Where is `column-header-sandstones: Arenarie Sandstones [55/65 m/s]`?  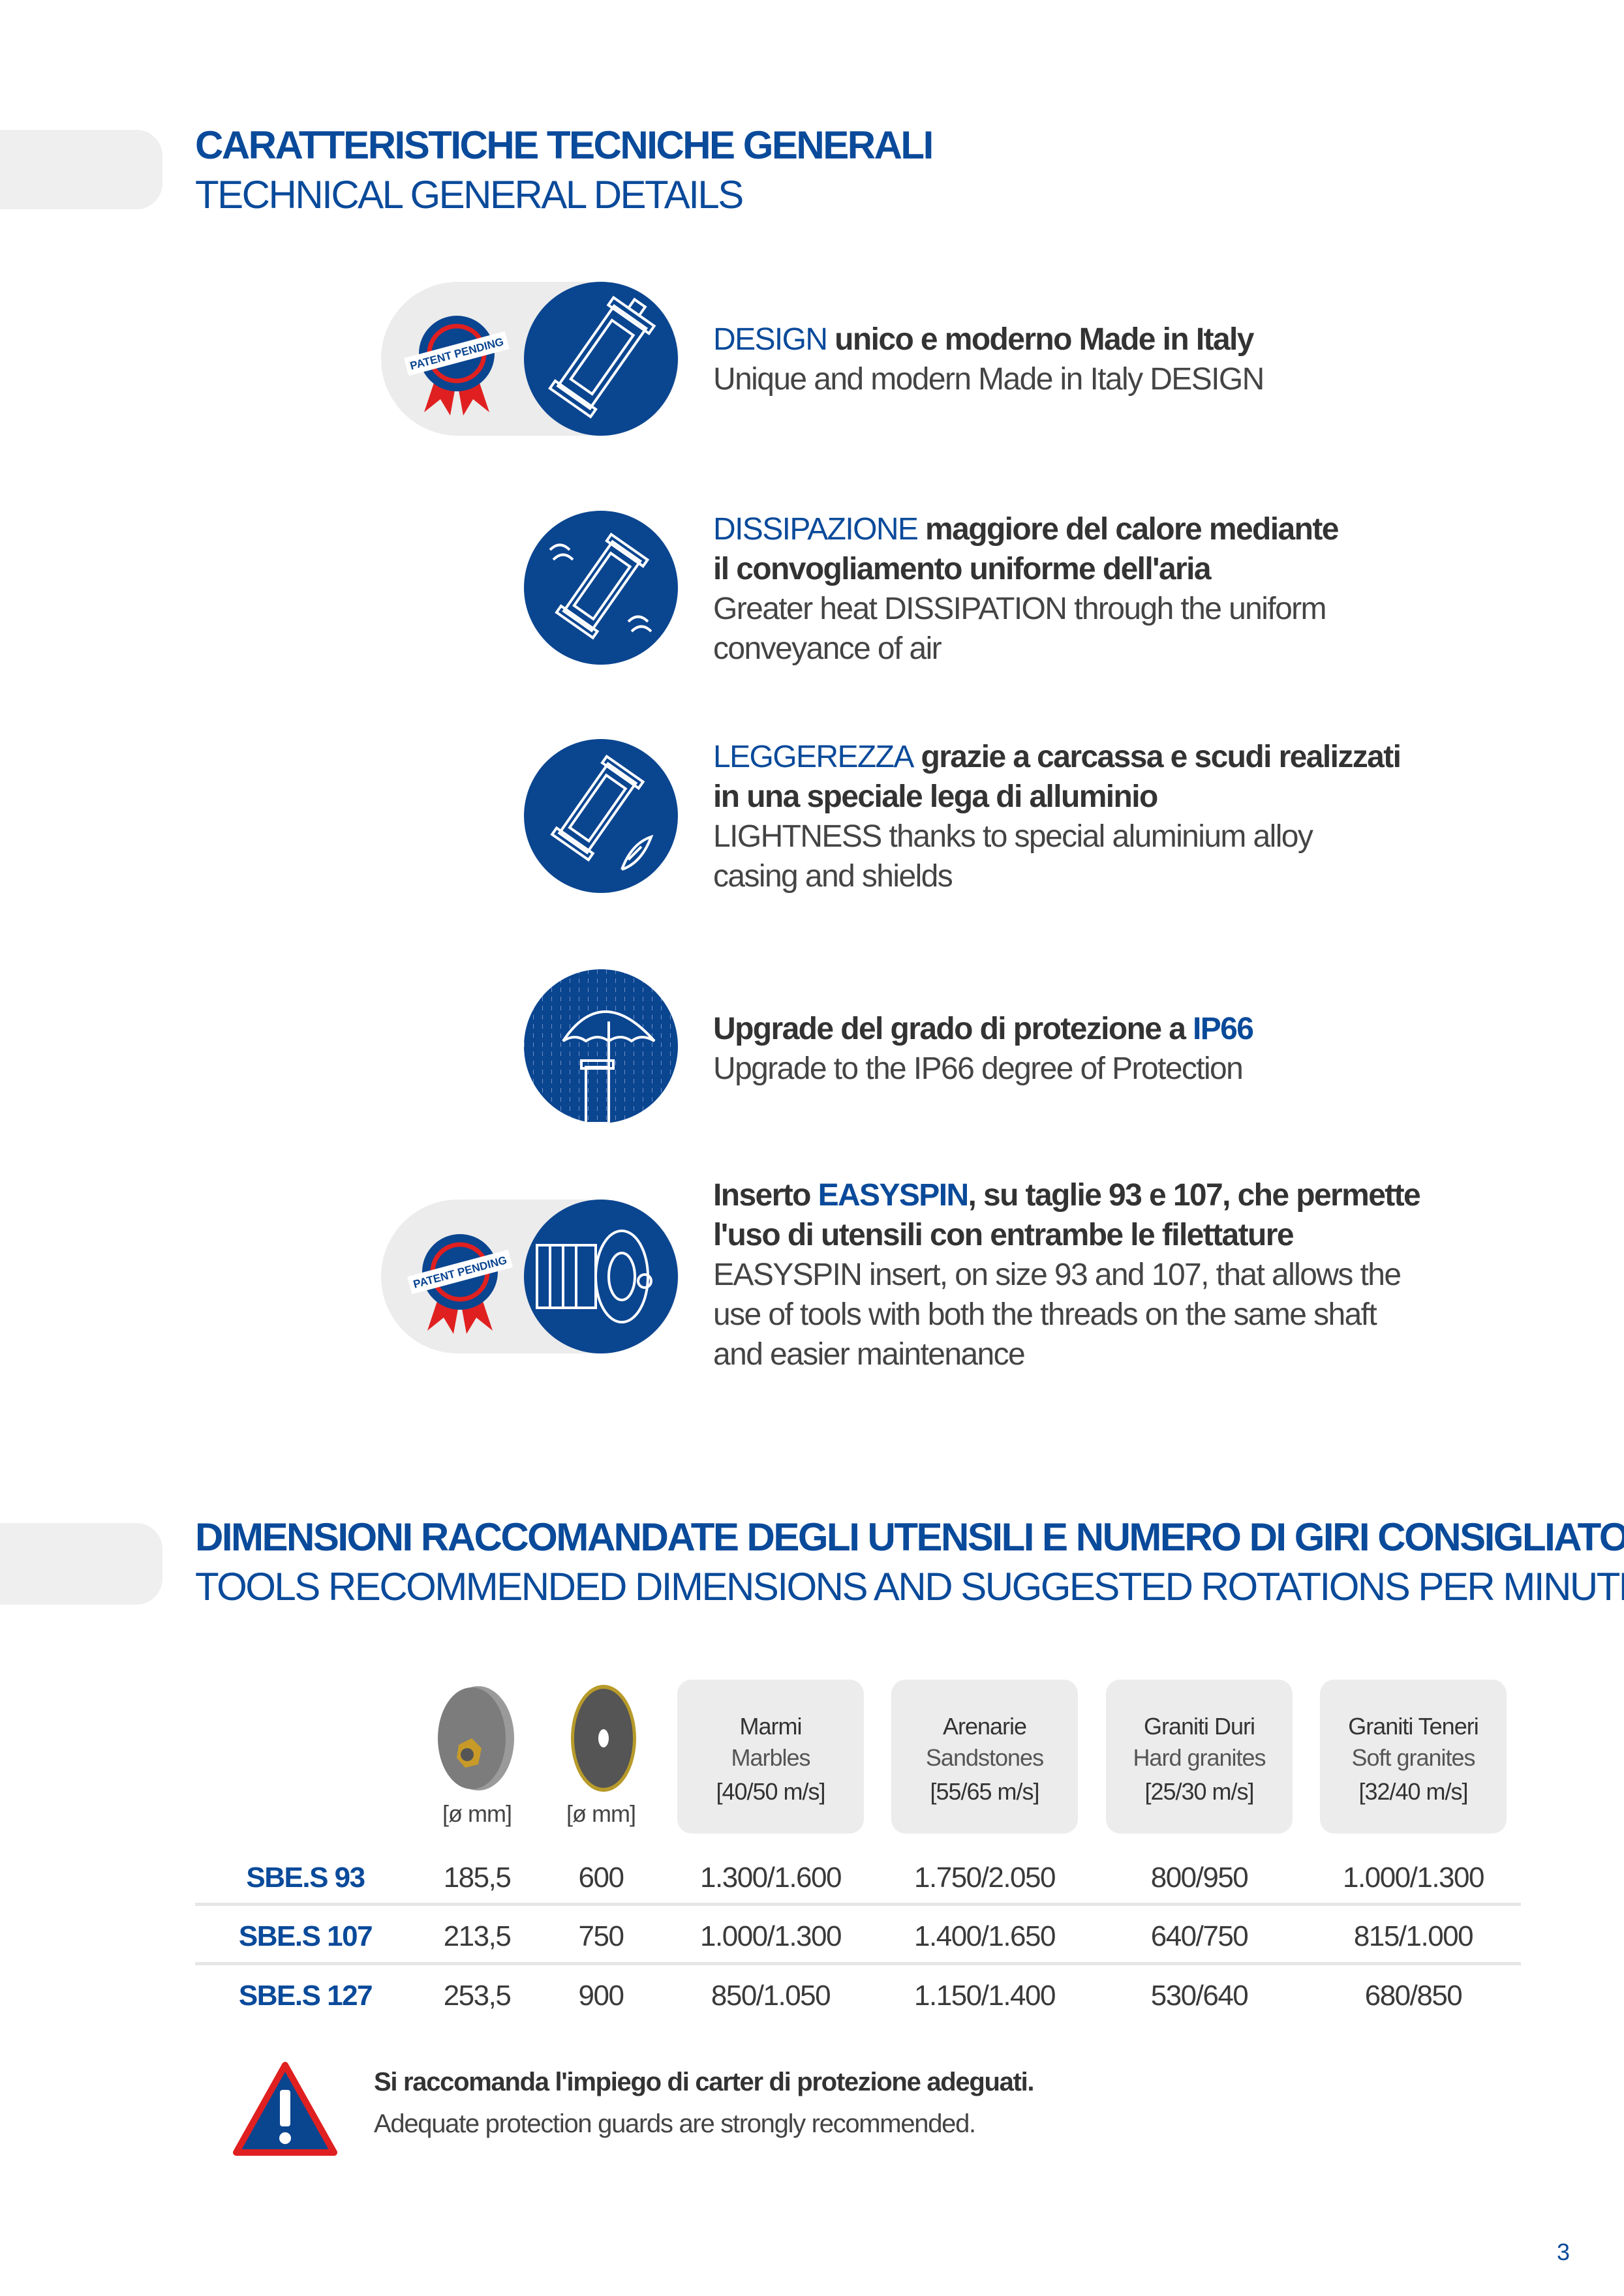 column-header-sandstones: Arenarie Sandstones [55/65 m/s] is located at coordinates (984, 1757).